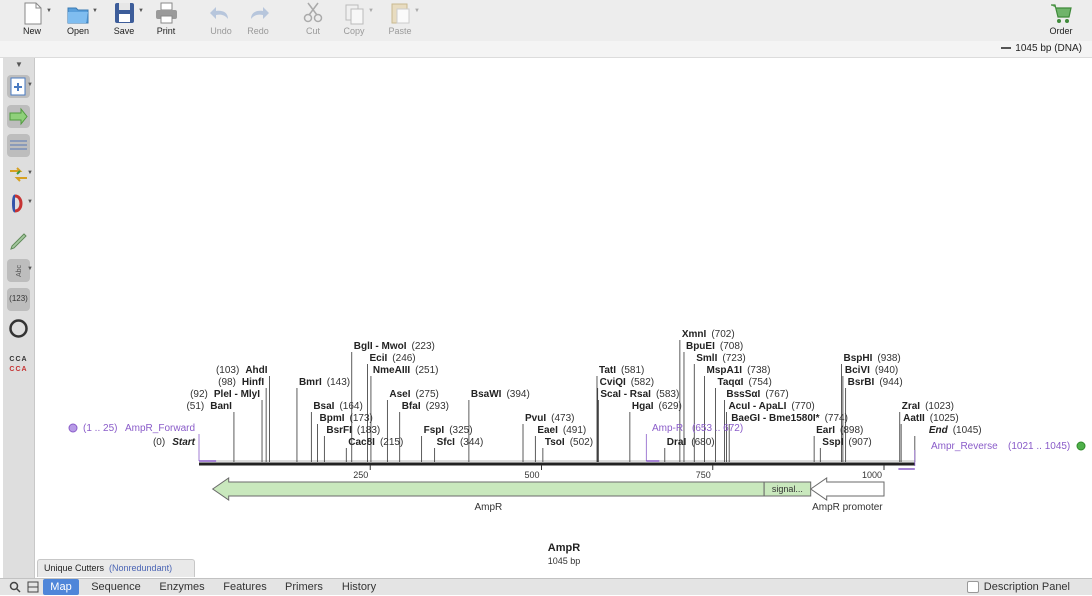  What do you see at coordinates (18, 270) in the screenshot?
I see `label-toggle-button: Abc` at bounding box center [18, 270].